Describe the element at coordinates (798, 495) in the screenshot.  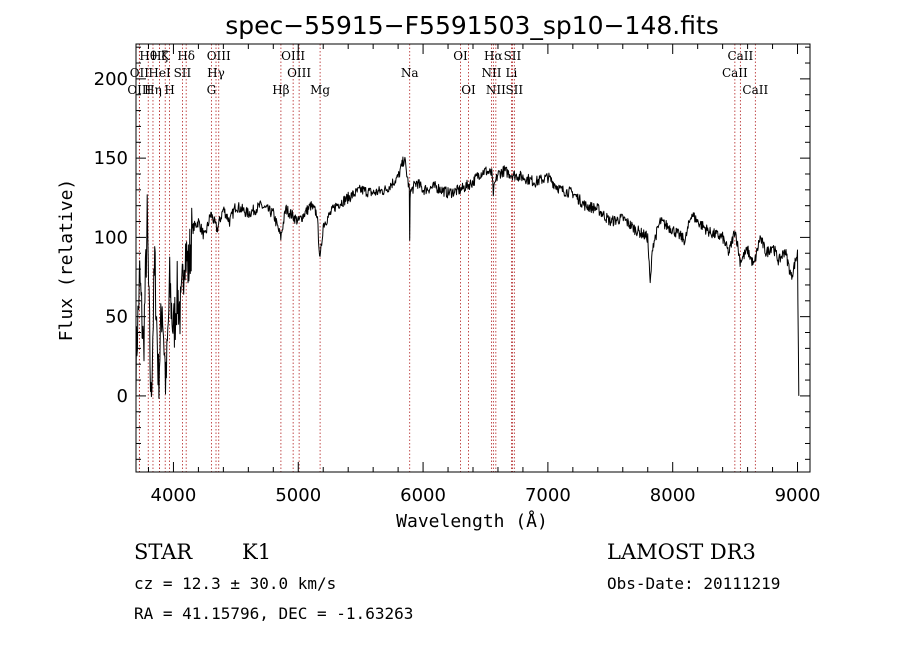
I see `x-tick-label: 9000` at that location.